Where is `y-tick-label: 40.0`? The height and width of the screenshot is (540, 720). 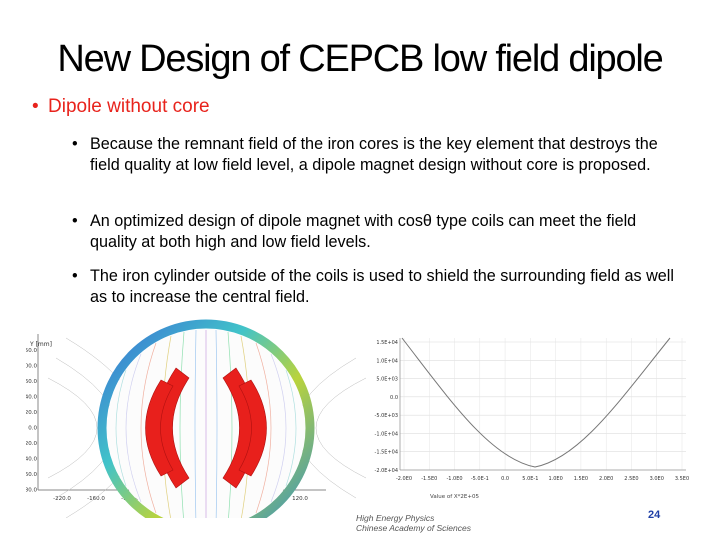
y-tick-label: 40.0 is located at coordinates (31, 398).